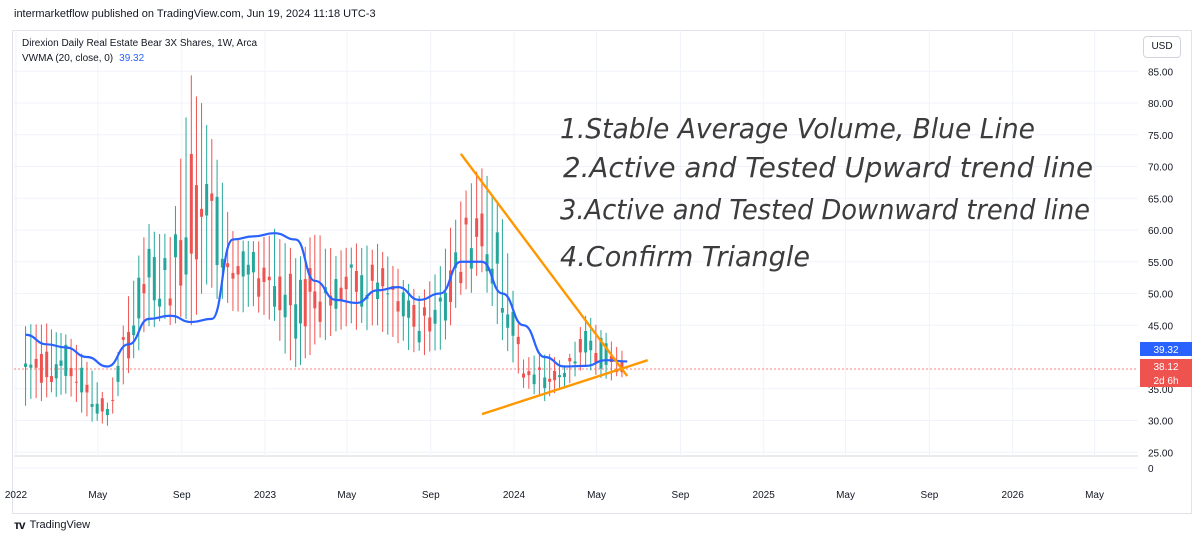  I want to click on y-tick-label: 70.00, so click(1160, 168).